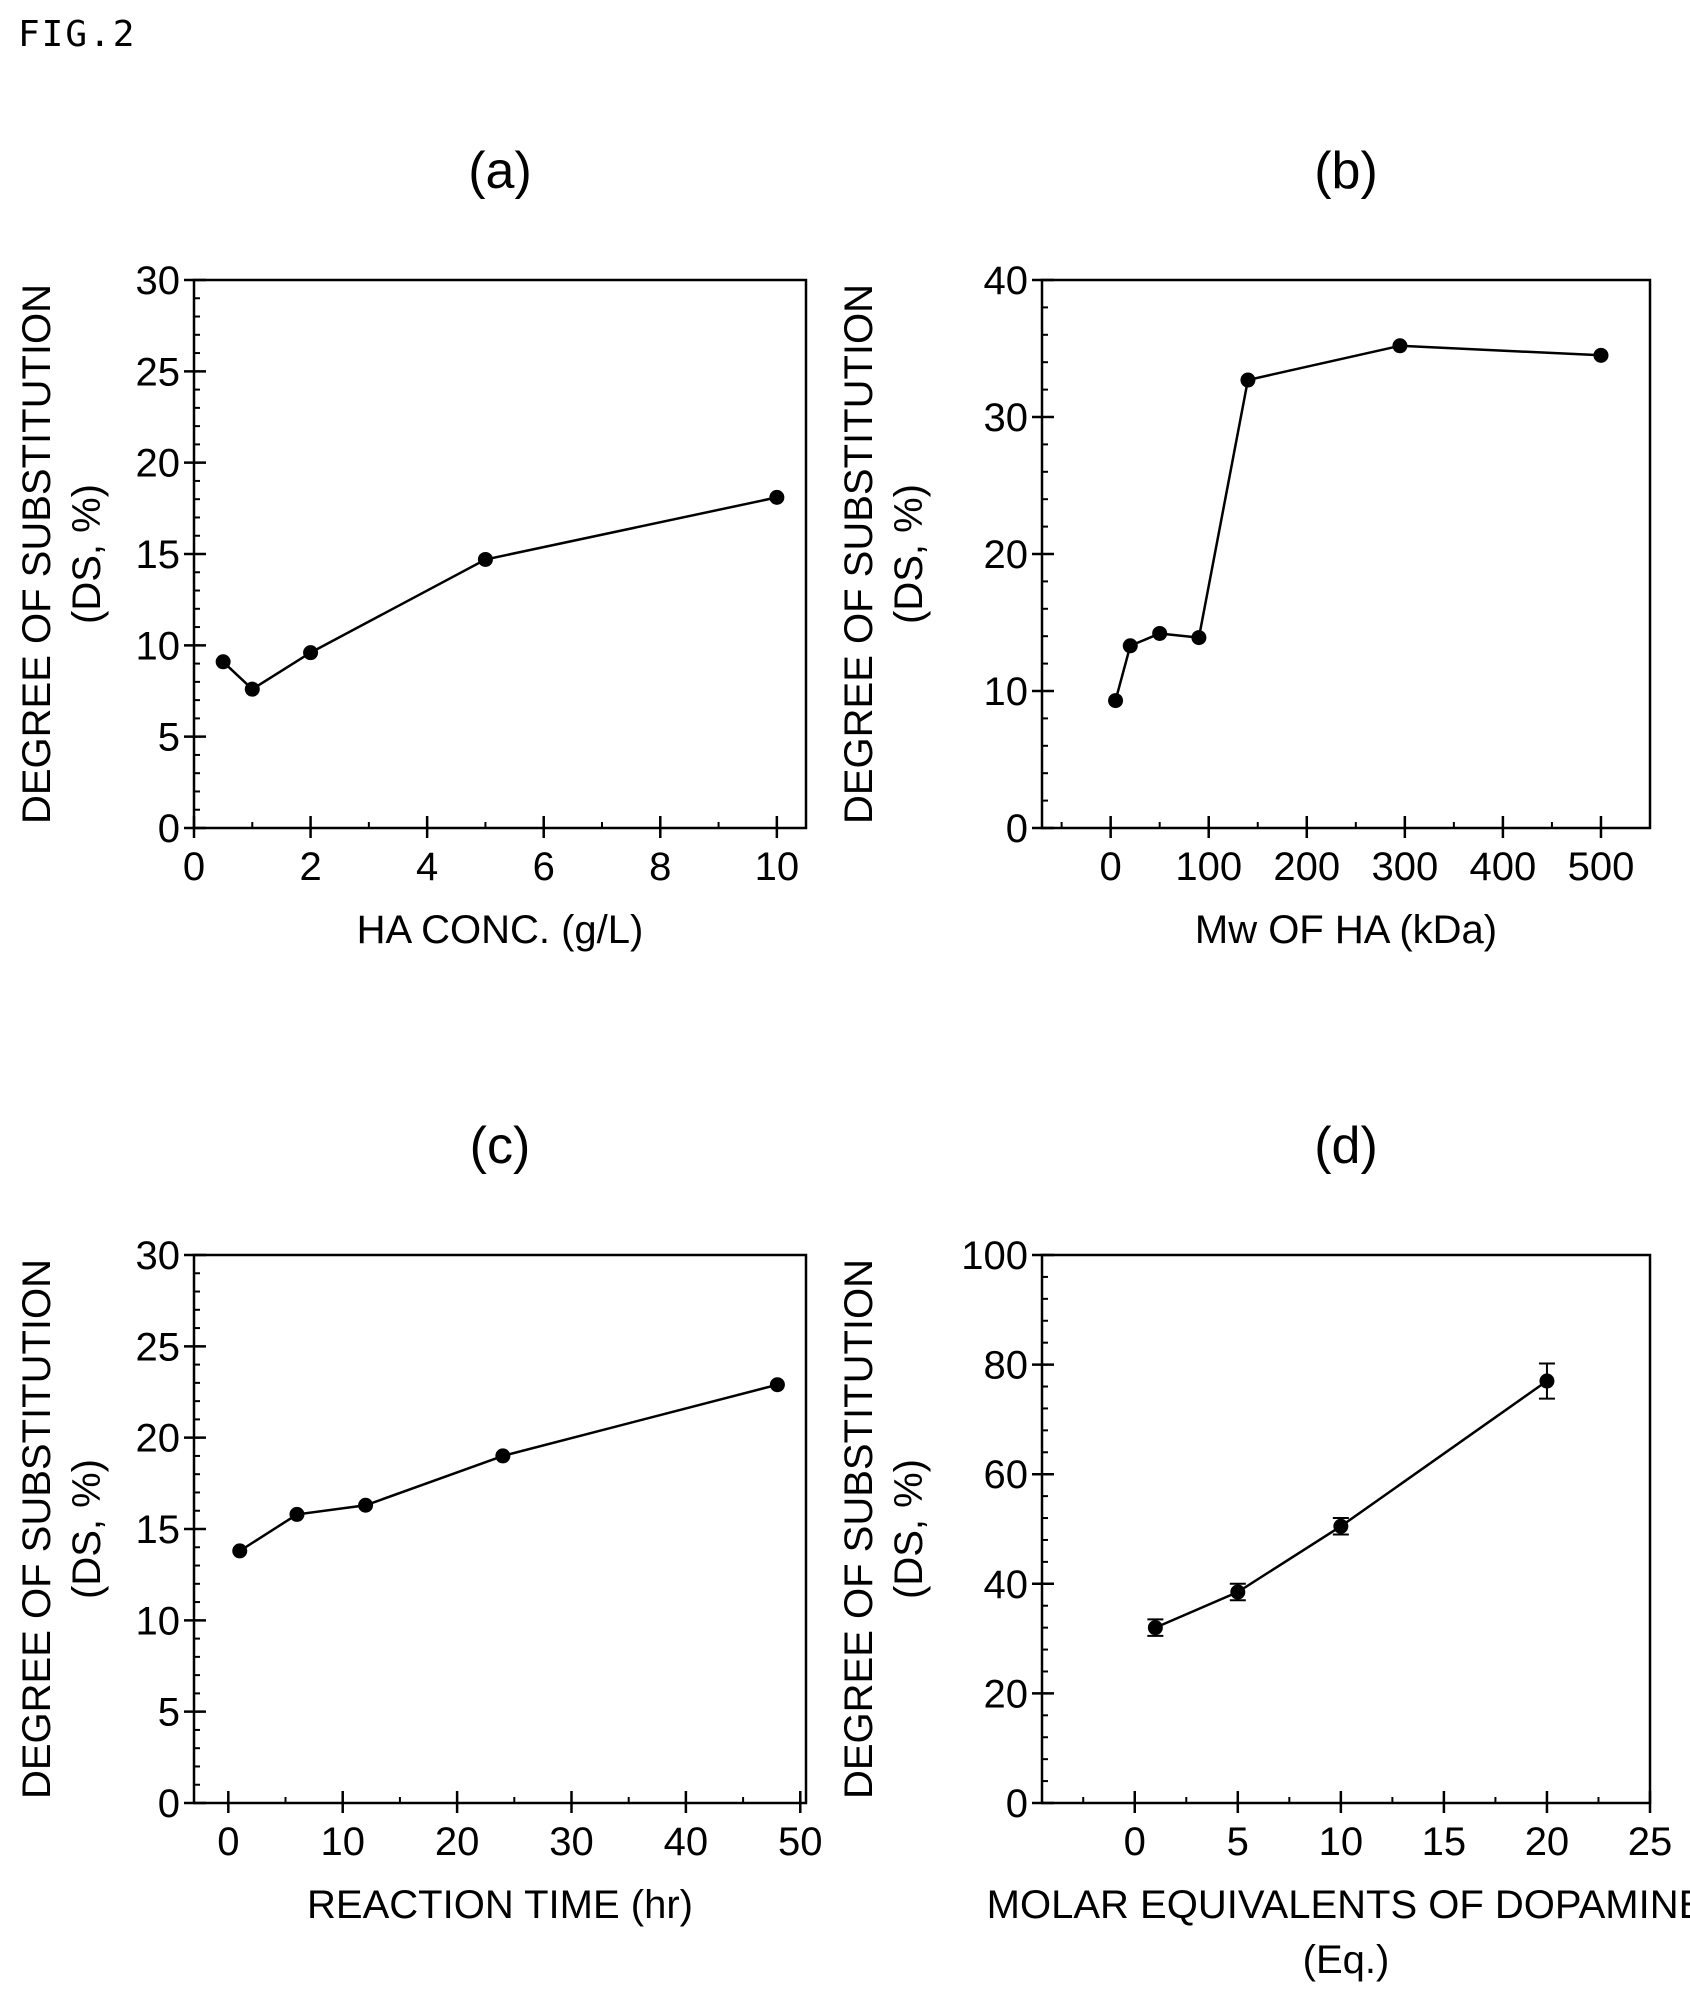  Describe the element at coordinates (571, 1842) in the screenshot. I see `x-tick-label: 30` at that location.